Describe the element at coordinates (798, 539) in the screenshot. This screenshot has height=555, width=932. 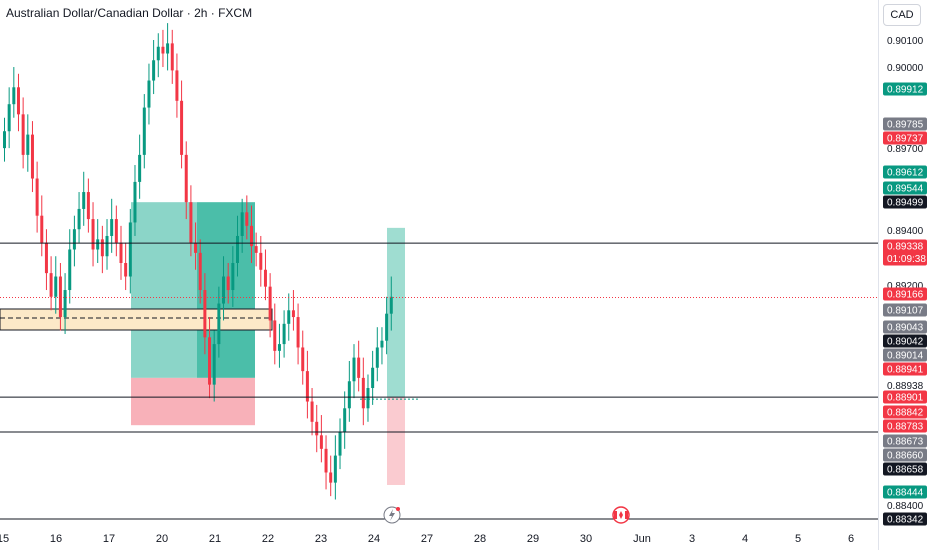
I see `time-label: 5` at that location.